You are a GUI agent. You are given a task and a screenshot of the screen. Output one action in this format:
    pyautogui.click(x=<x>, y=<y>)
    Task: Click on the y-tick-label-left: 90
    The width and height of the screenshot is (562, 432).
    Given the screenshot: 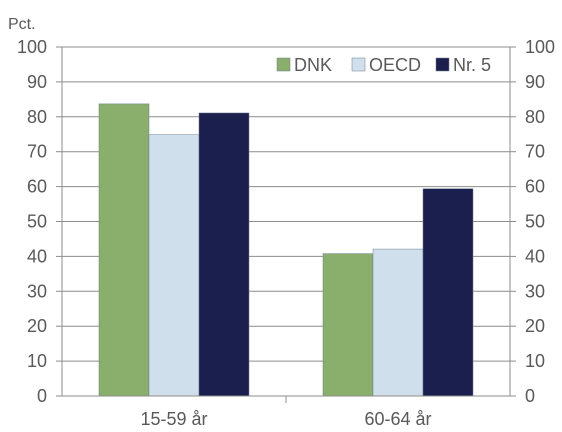 What is the action you would take?
    pyautogui.click(x=37, y=82)
    